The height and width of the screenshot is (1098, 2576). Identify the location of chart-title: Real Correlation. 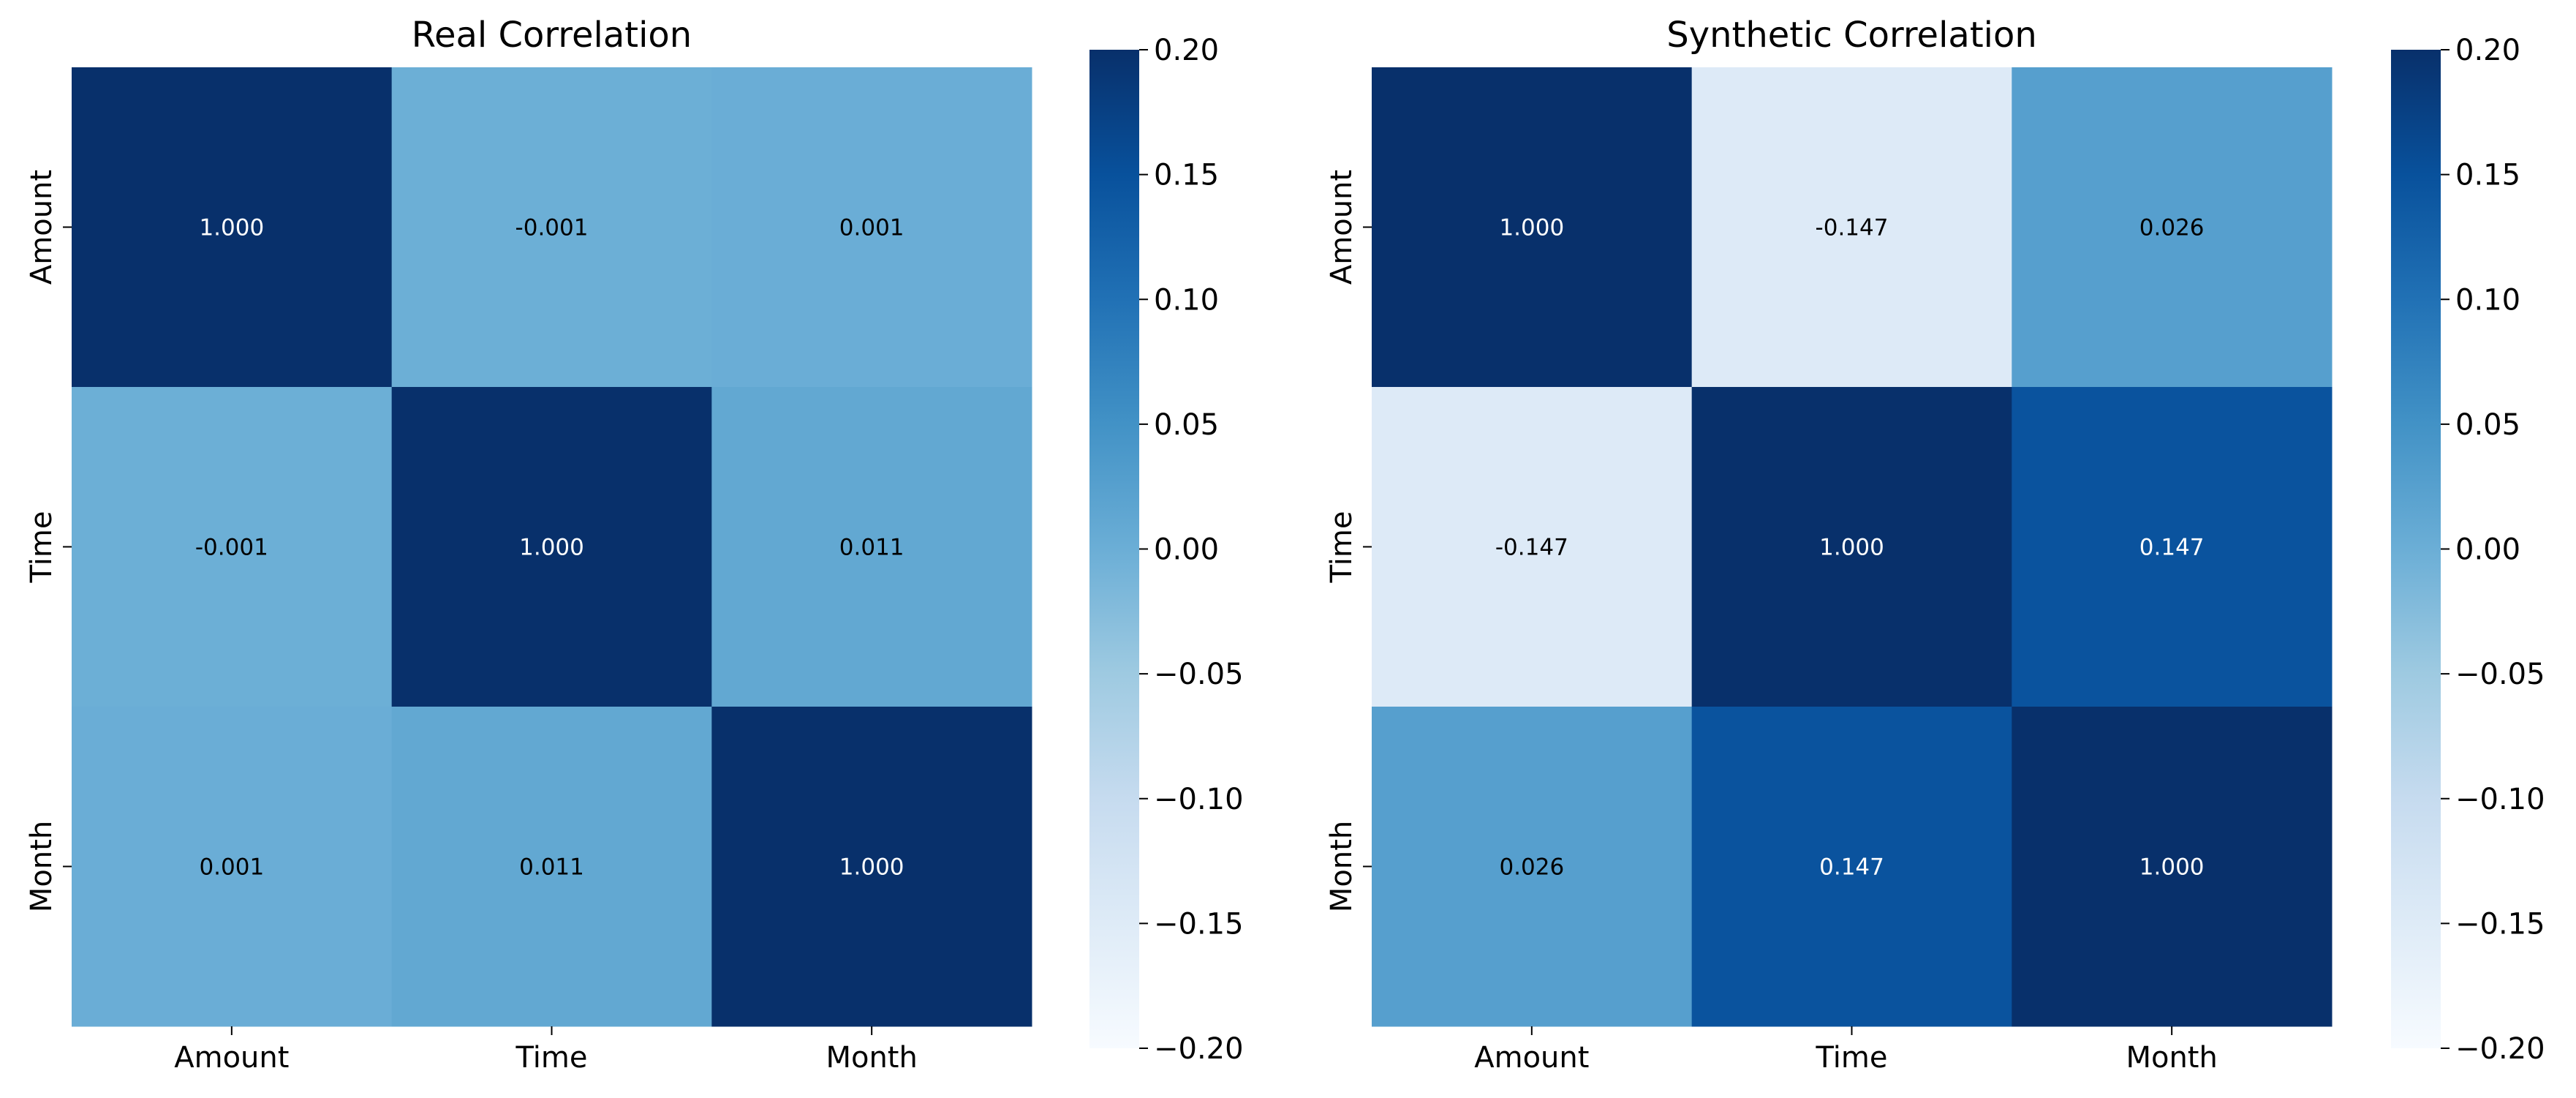
(552, 35).